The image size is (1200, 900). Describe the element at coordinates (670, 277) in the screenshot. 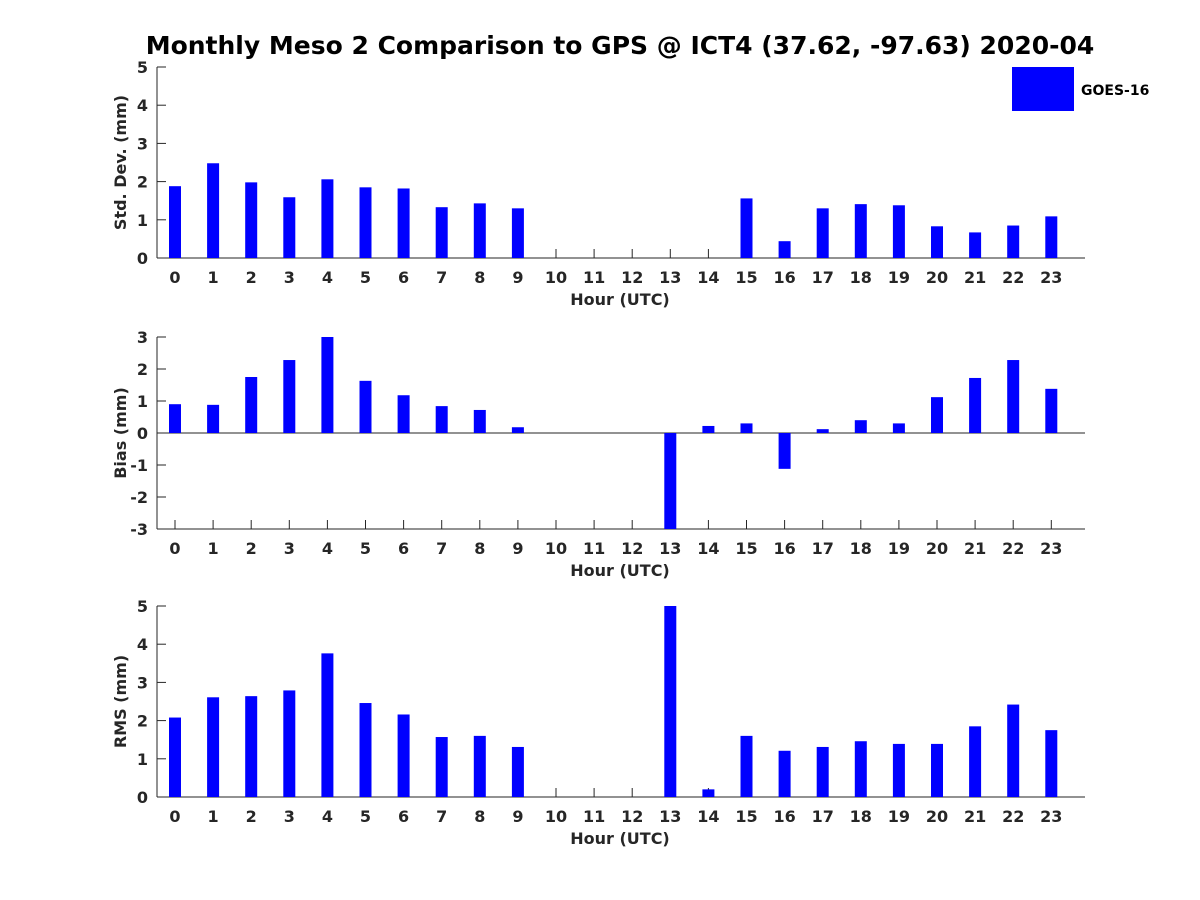

I see `x-tick-label: 13` at that location.